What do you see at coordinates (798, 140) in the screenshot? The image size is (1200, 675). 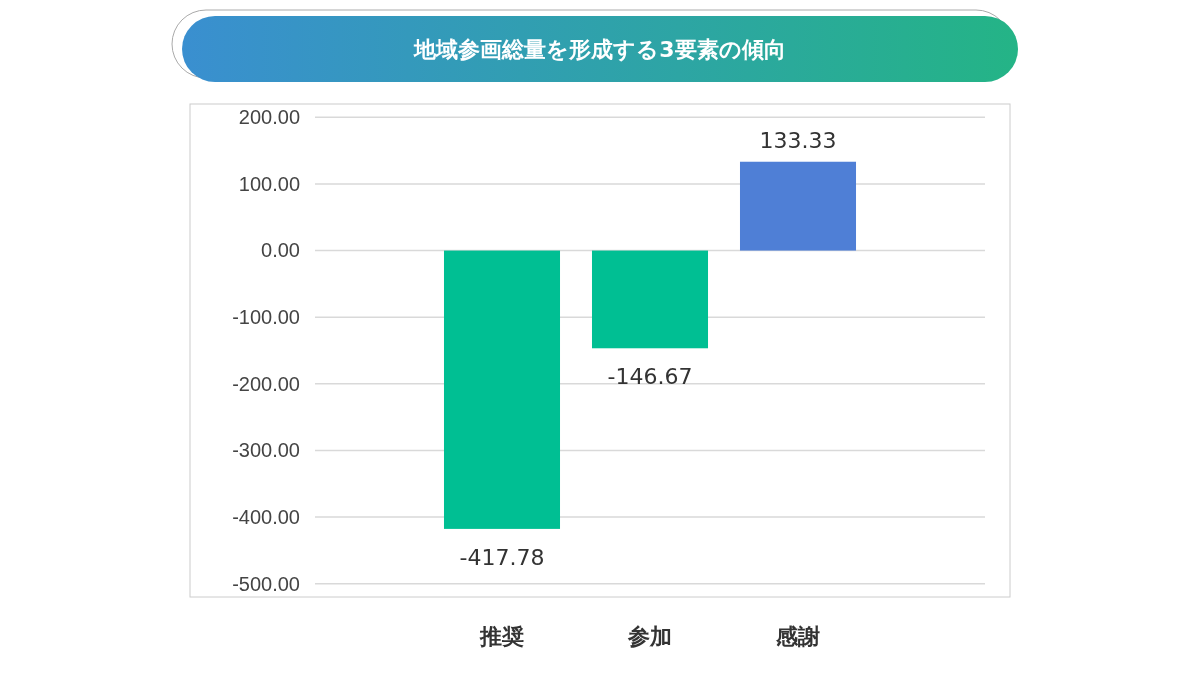 I see `data-label: 133.33` at bounding box center [798, 140].